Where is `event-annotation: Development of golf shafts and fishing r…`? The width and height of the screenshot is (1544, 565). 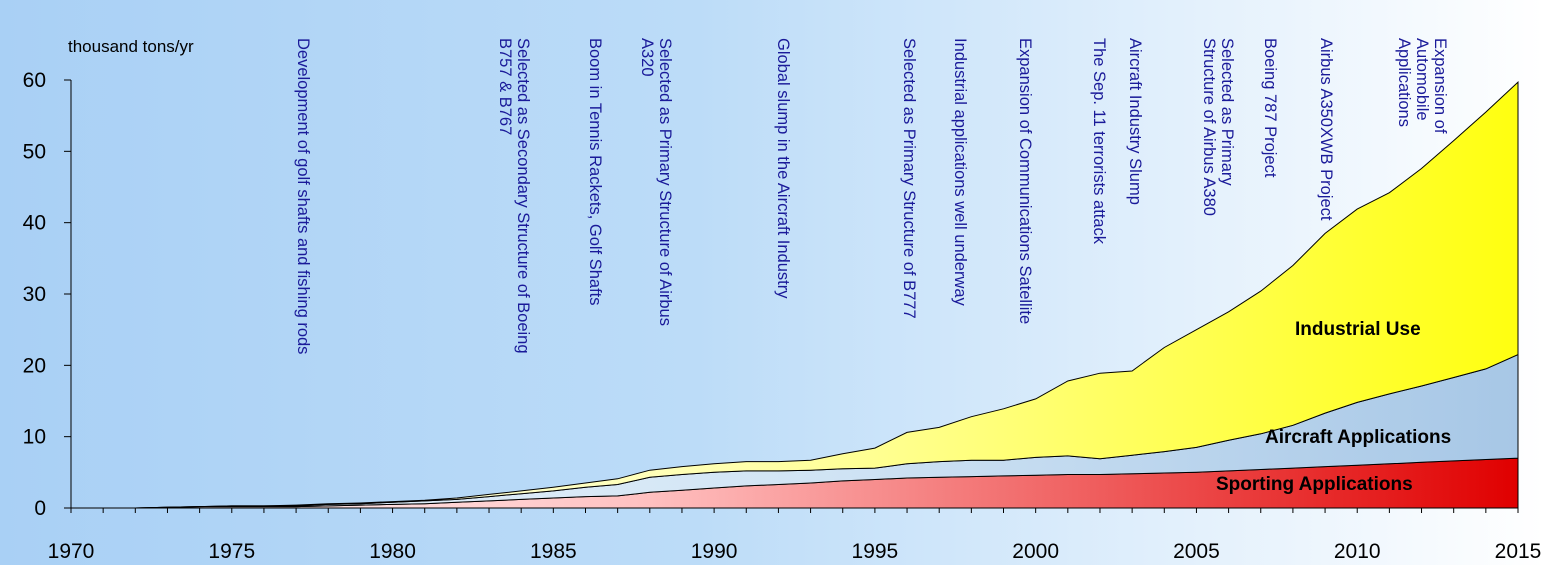
event-annotation: Development of golf shafts and fishing r… is located at coordinates (303, 196).